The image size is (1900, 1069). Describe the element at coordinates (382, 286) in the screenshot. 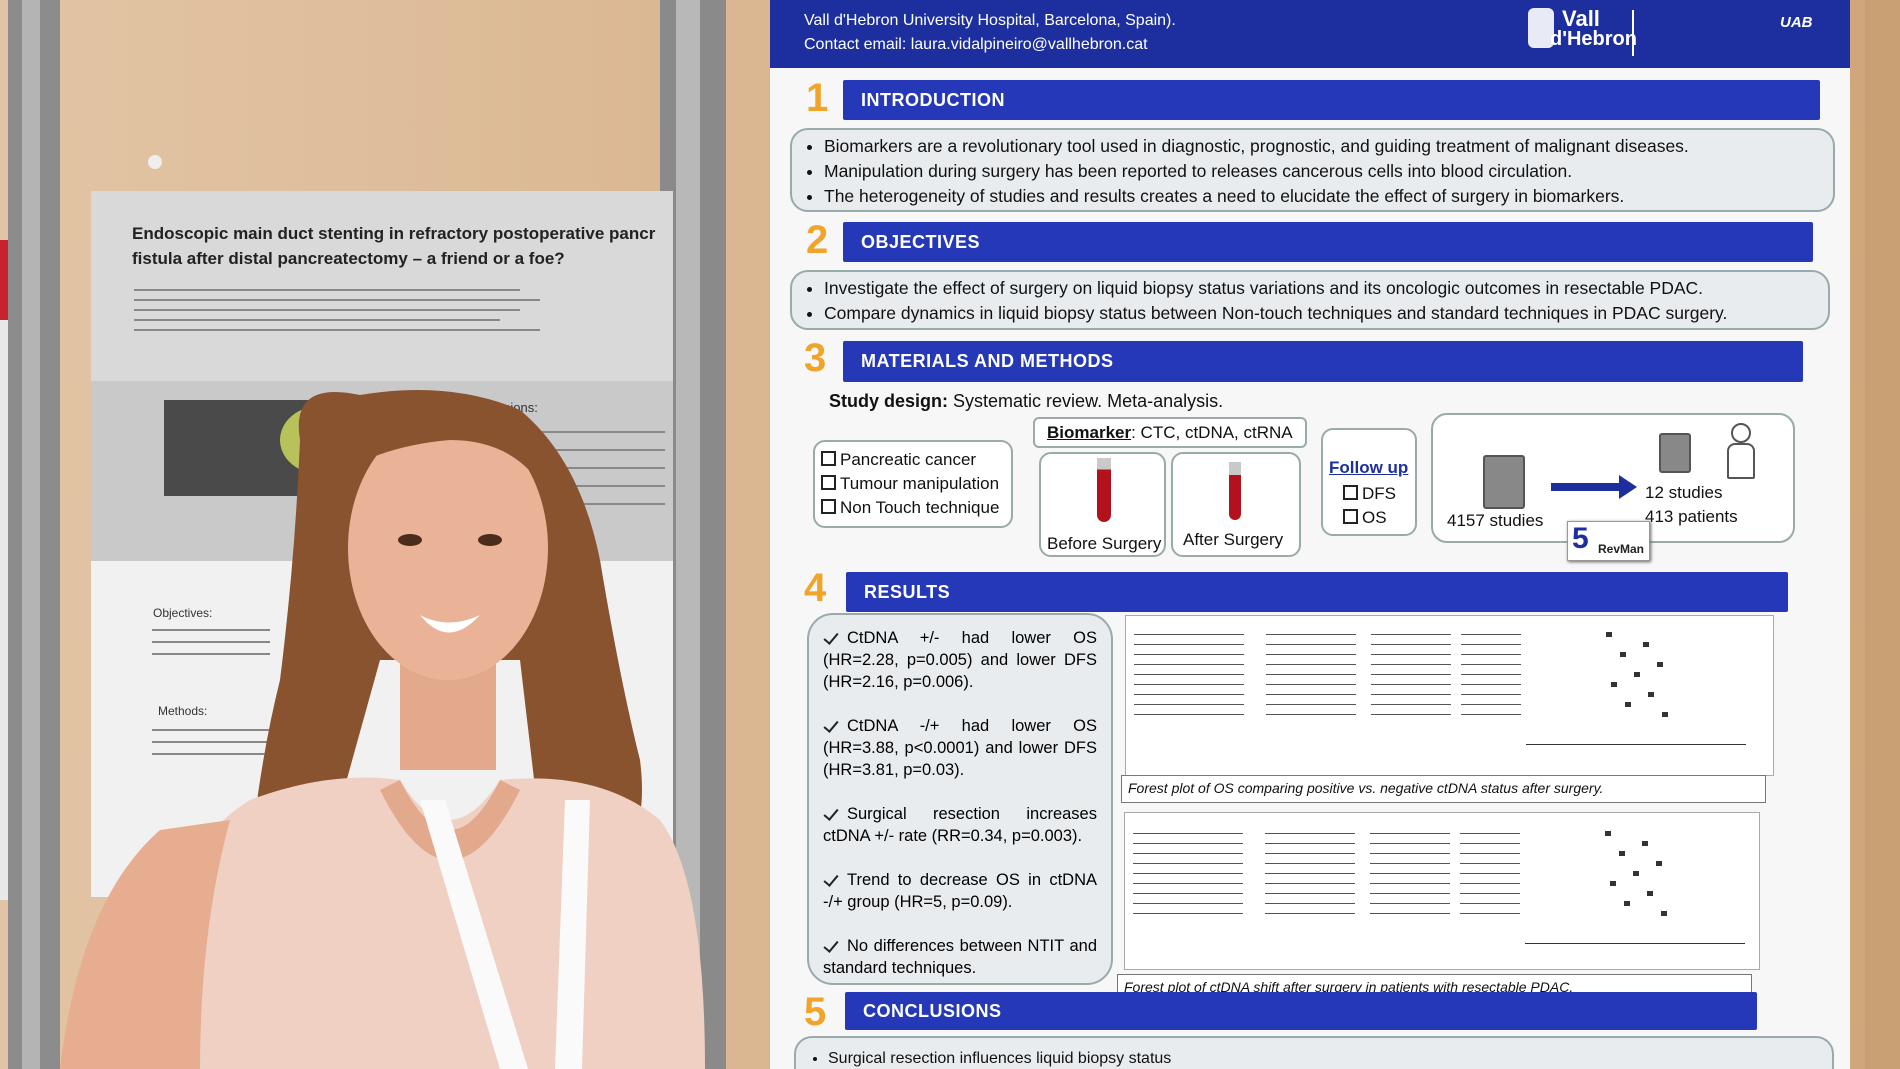

I see `left-poster-header` at that location.